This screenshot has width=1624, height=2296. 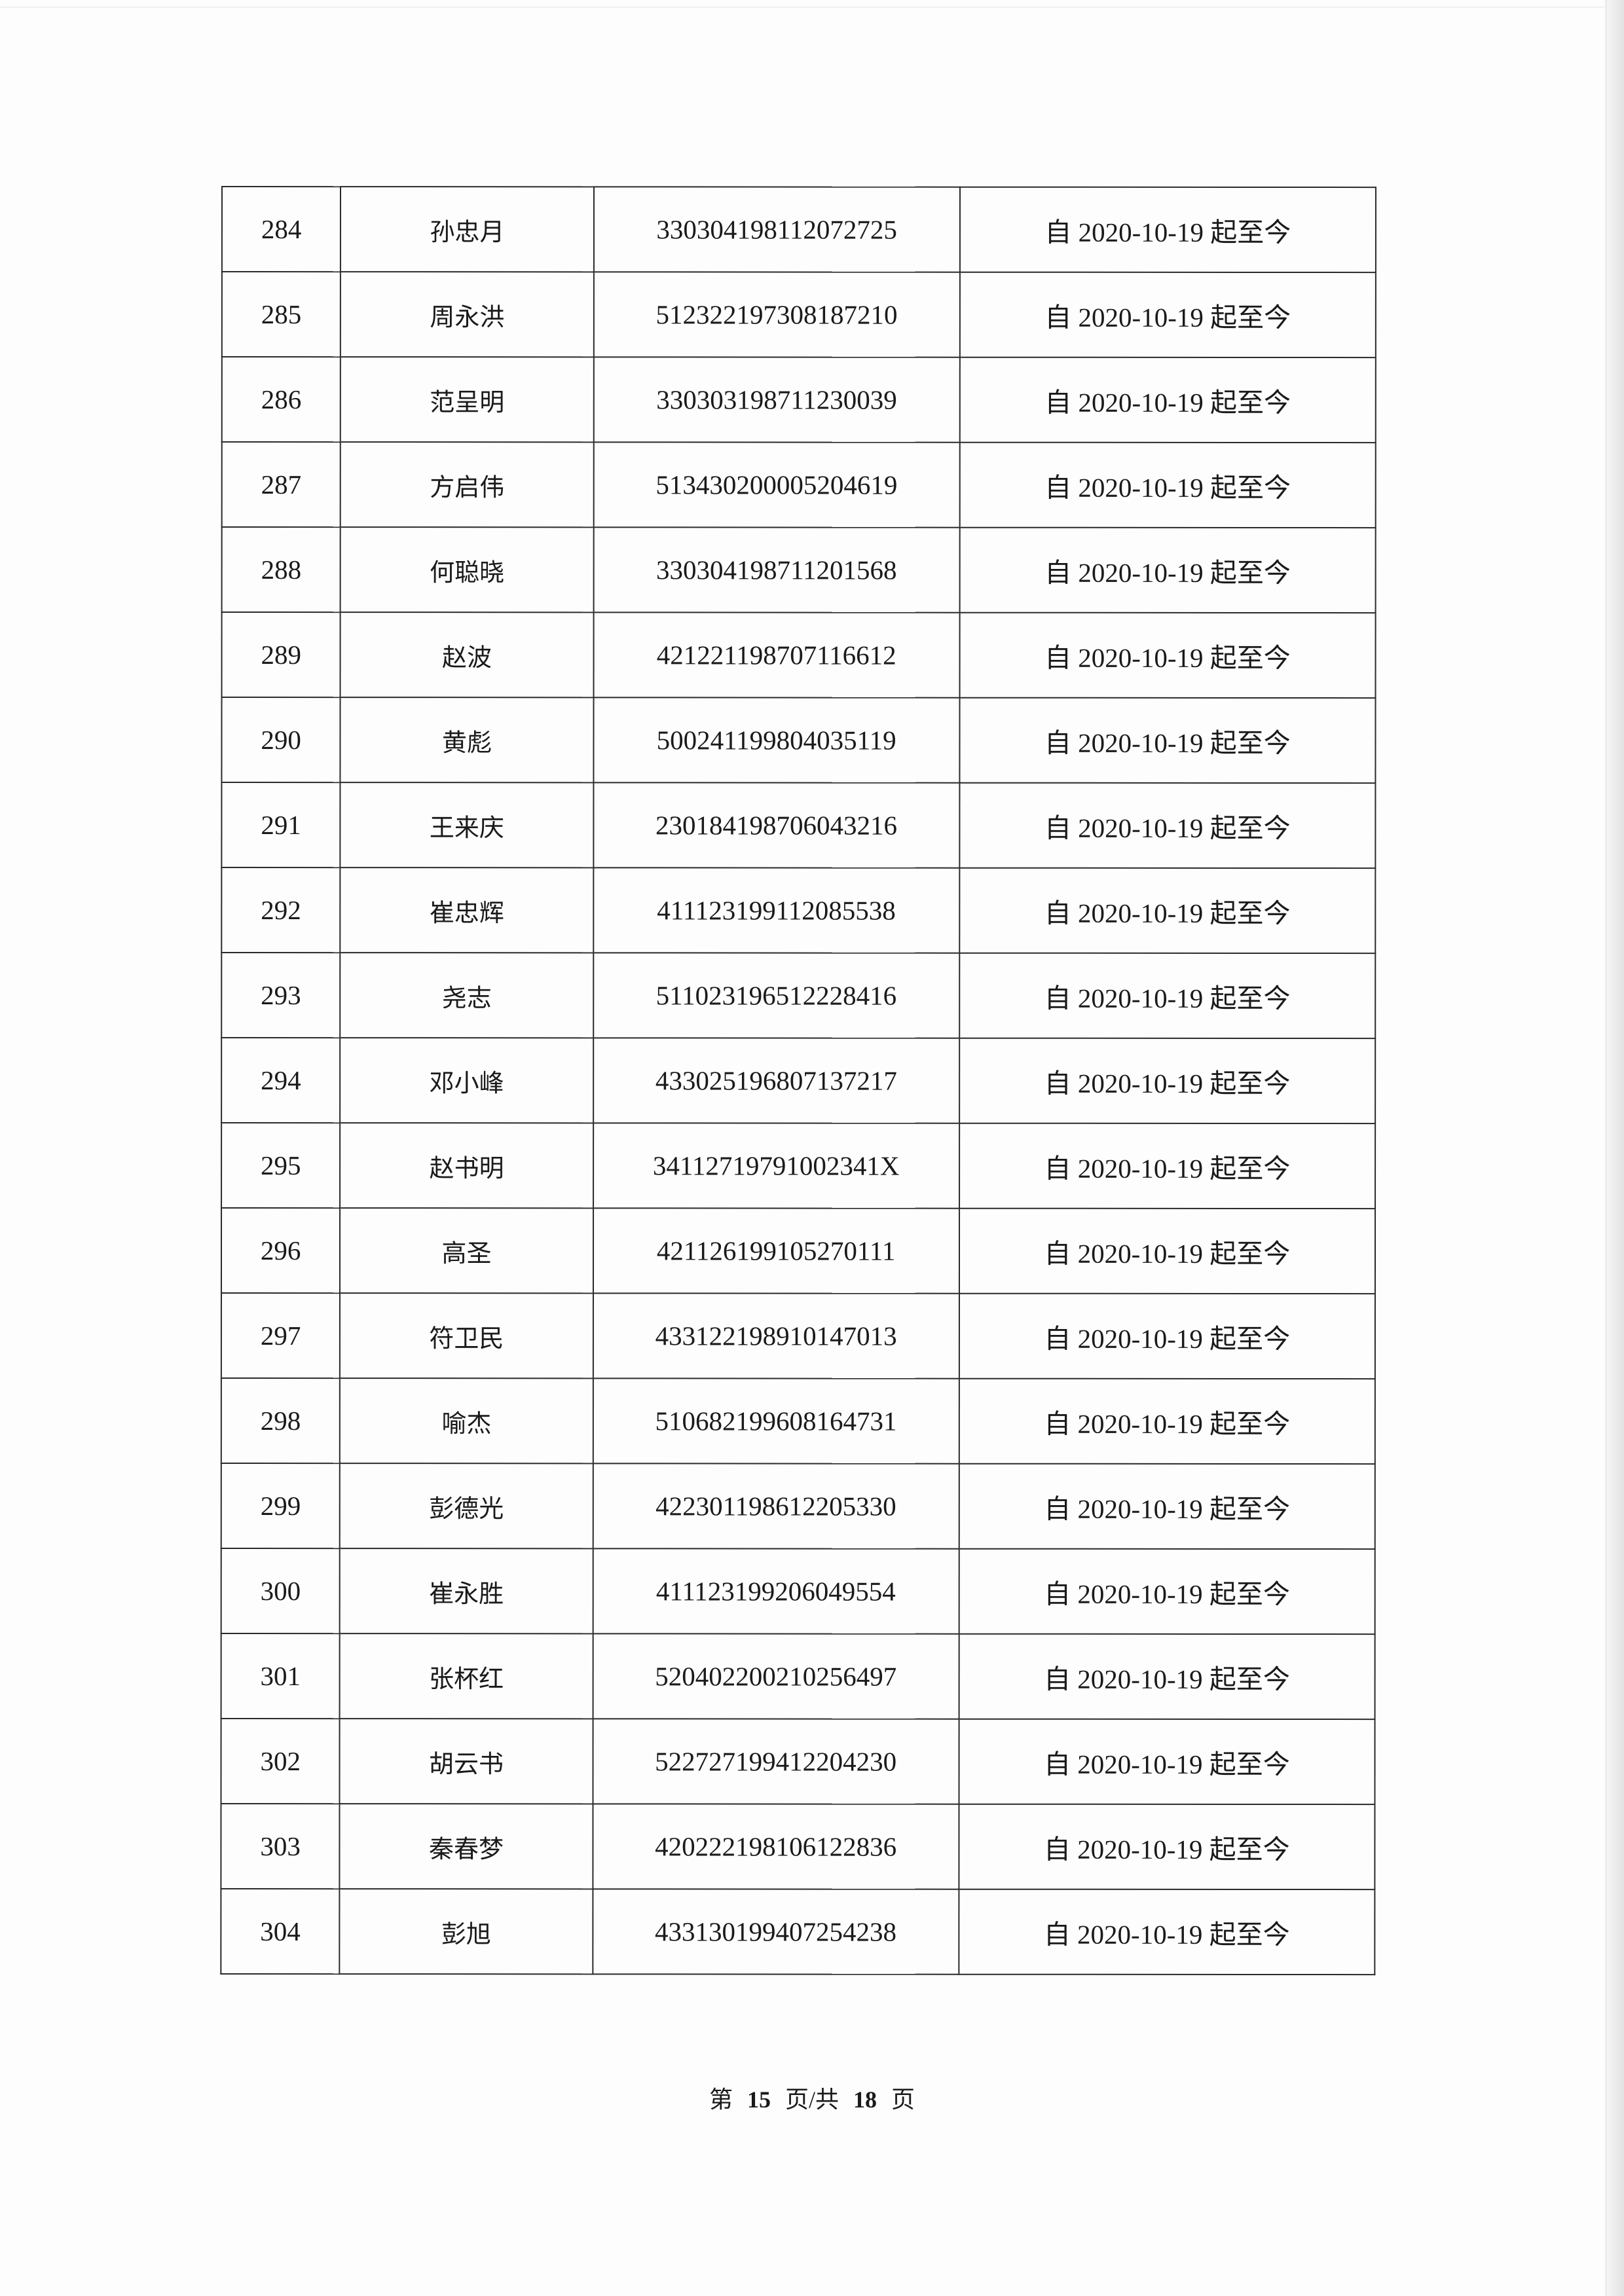 I want to click on table-row: 295 赵书明 34112719791002341X 自 2020-10-19 起至今, so click(x=798, y=1166).